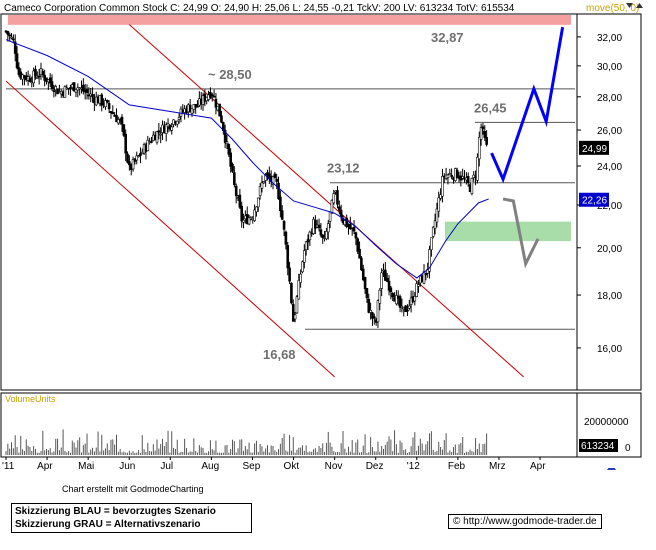  What do you see at coordinates (230, 74) in the screenshot?
I see `level-label: ~ 28,50` at bounding box center [230, 74].